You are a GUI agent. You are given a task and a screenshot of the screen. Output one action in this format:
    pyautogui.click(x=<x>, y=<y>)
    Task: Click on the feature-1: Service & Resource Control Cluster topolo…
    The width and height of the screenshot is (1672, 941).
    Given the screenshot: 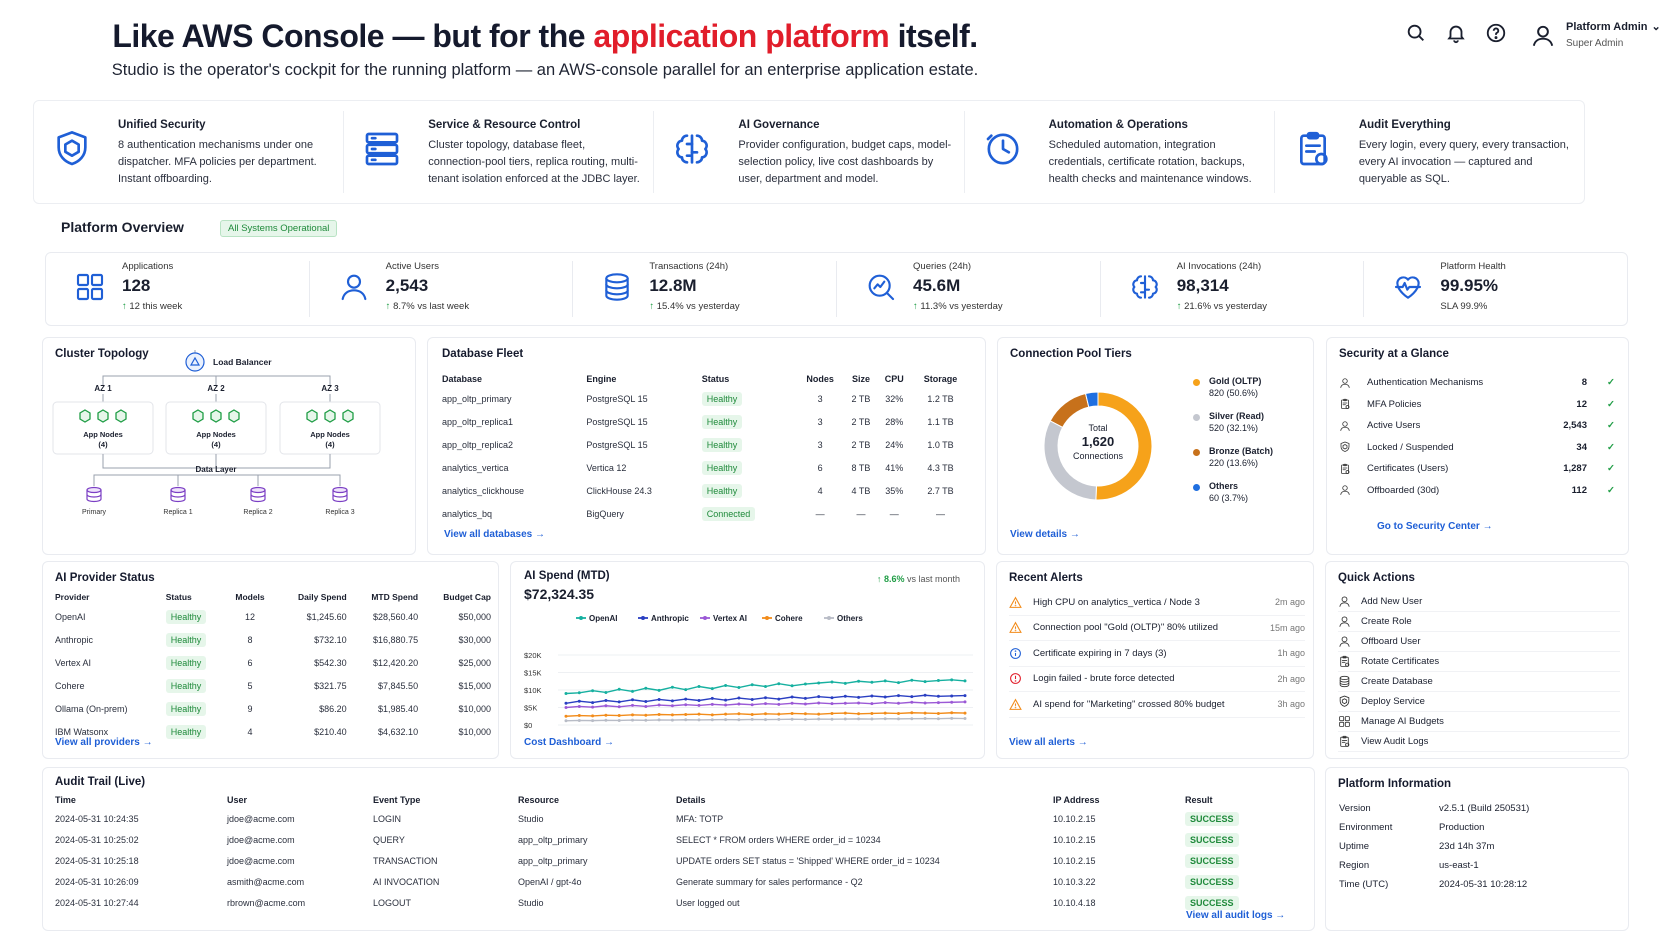 What is the action you would take?
    pyautogui.click(x=499, y=152)
    